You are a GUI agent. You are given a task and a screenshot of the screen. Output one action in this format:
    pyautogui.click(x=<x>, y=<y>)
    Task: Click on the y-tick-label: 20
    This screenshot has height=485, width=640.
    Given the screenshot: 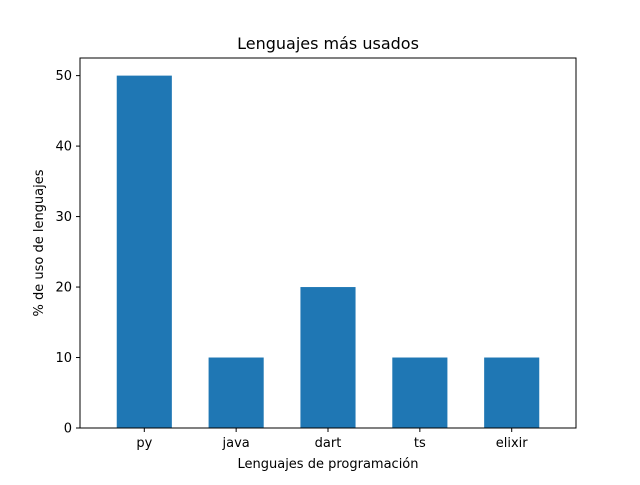 What is the action you would take?
    pyautogui.click(x=63, y=288)
    